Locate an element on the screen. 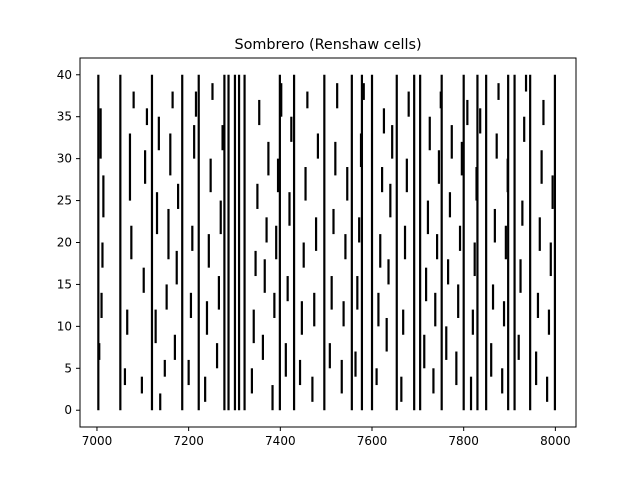 The image size is (640, 480). y-axis: 0 5 10 15 20 25 30 35 40 is located at coordinates (68, 242).